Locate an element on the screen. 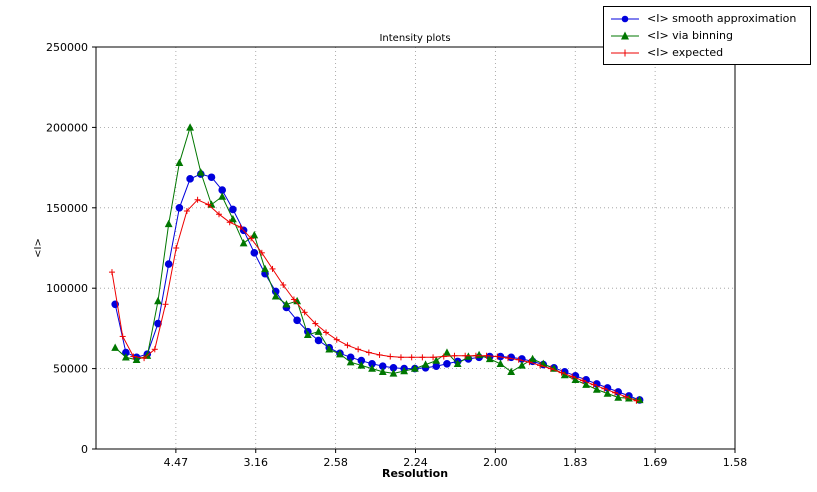 The height and width of the screenshot is (492, 817). x-tick-label: 3.16 is located at coordinates (256, 462).